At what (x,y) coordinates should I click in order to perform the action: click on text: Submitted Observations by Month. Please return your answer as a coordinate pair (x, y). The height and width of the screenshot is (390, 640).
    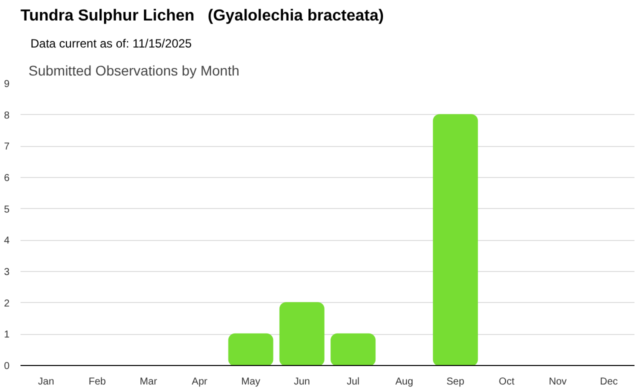
    Looking at the image, I should click on (134, 70).